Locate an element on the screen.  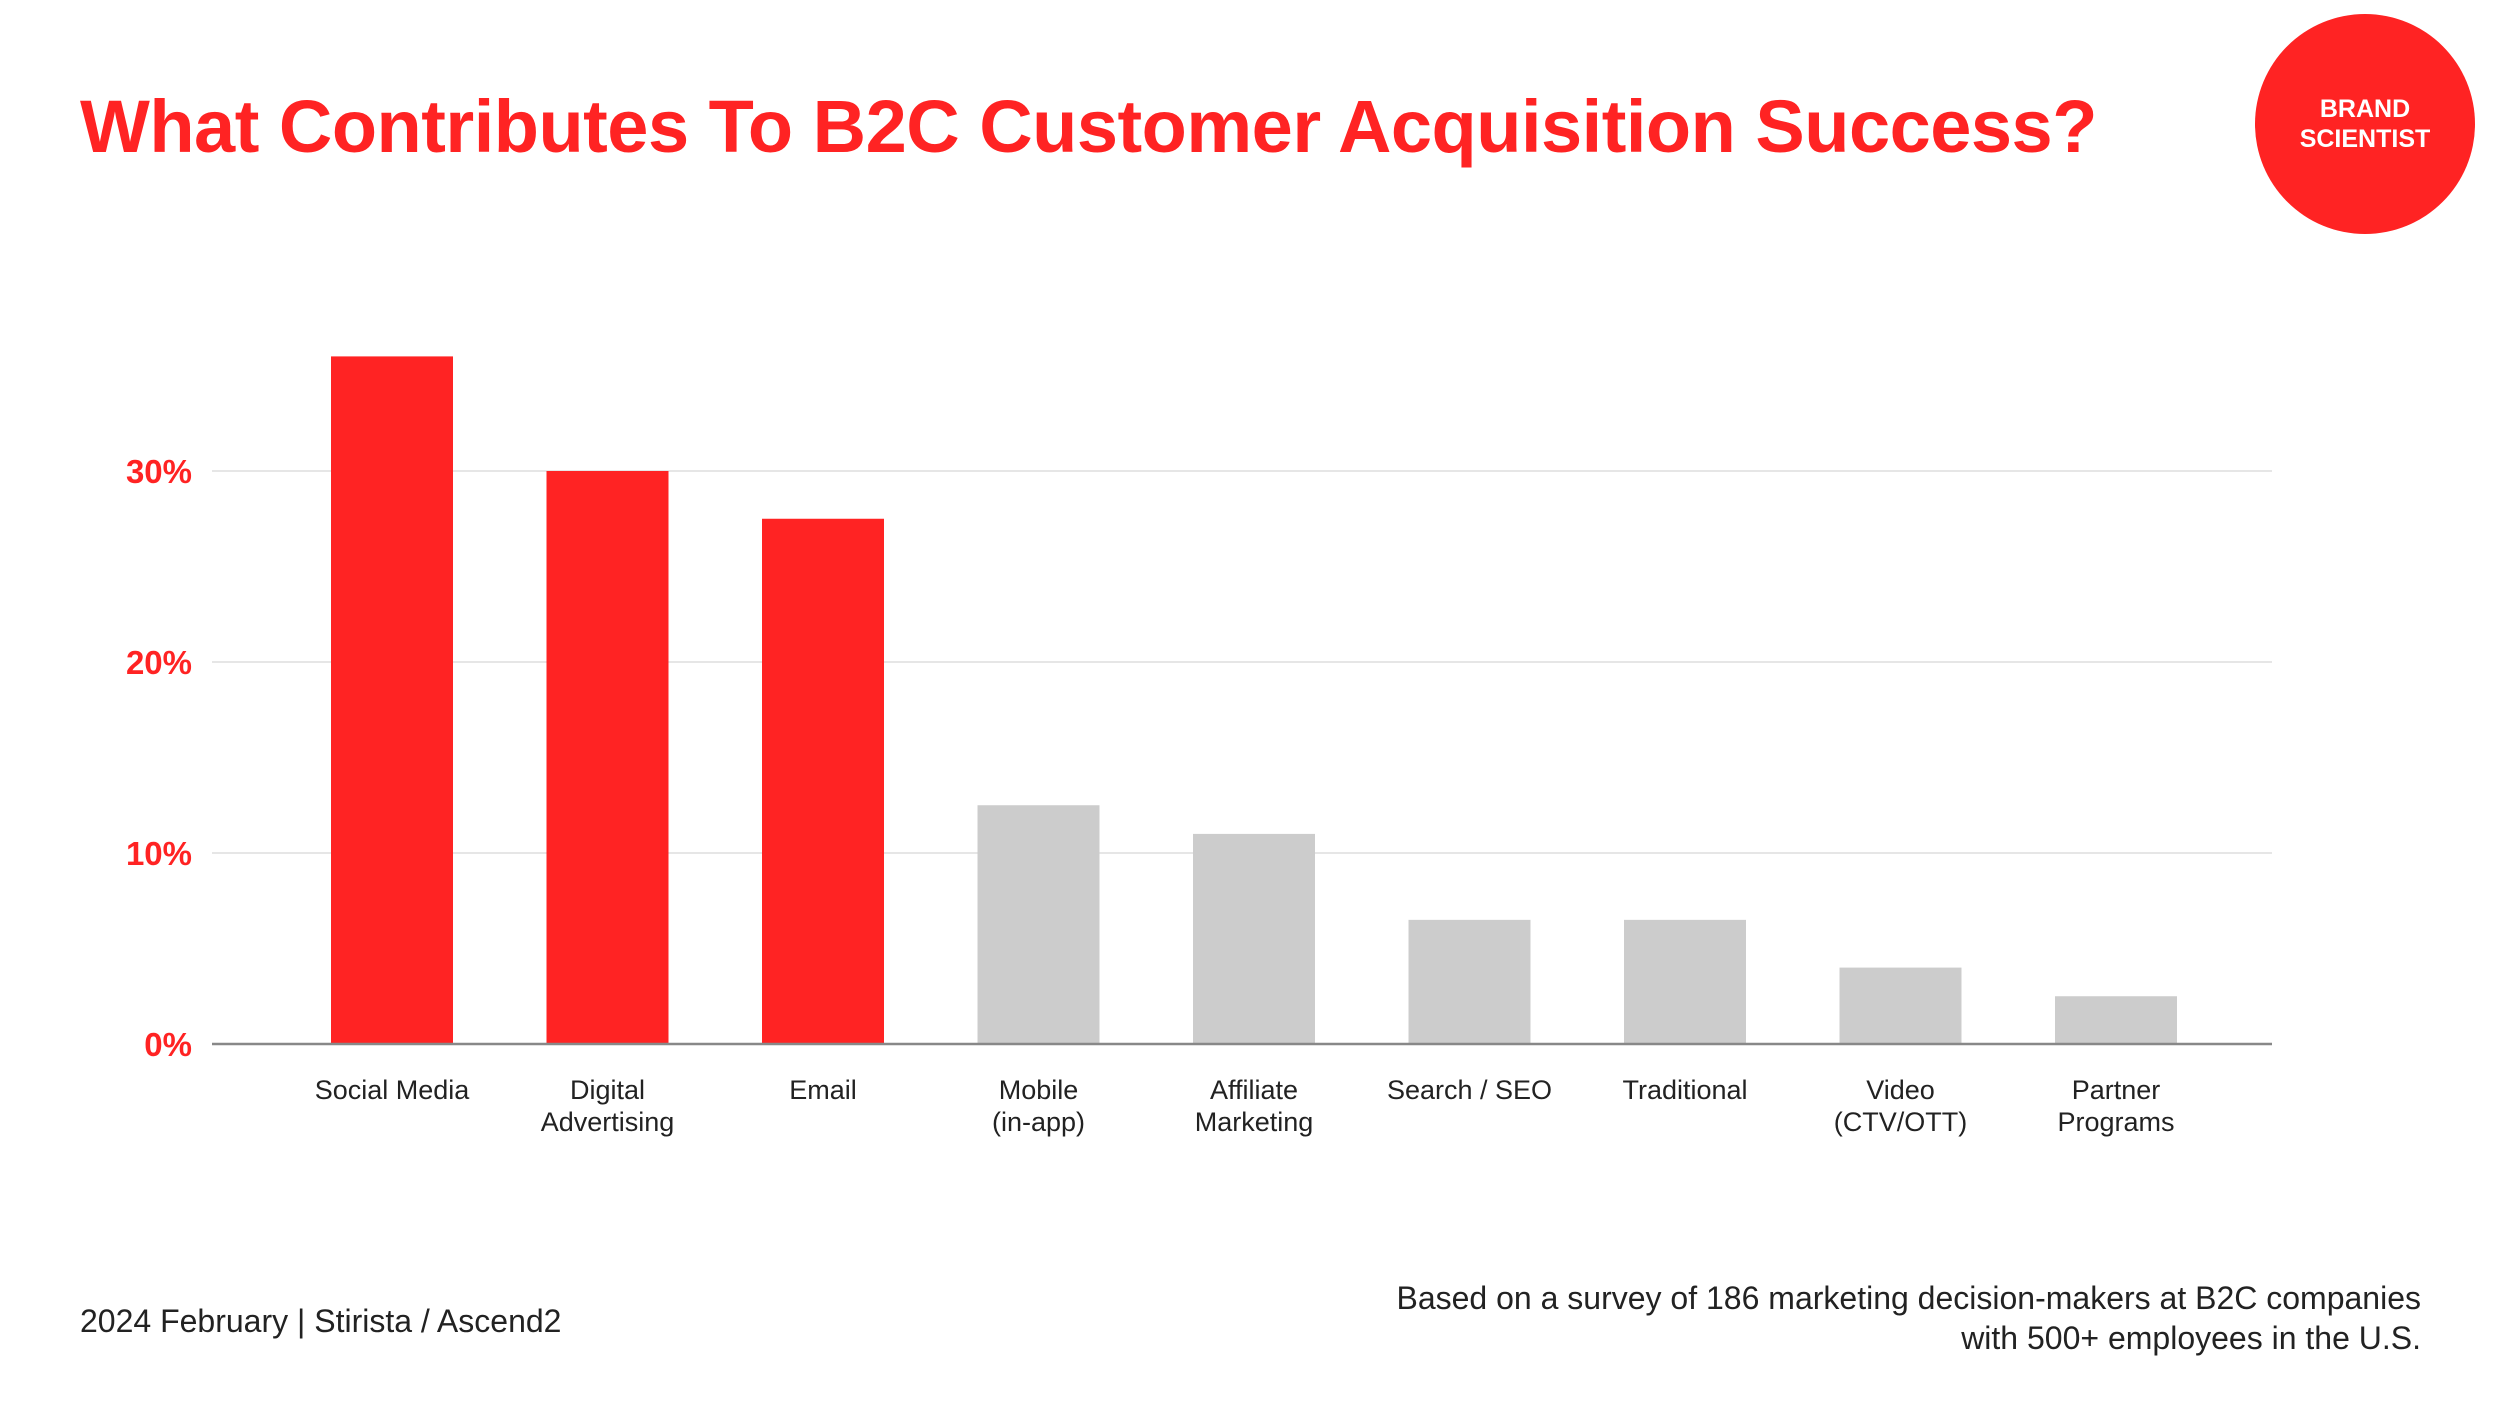
x-tick-label-line: Advertising is located at coordinates (608, 1122).